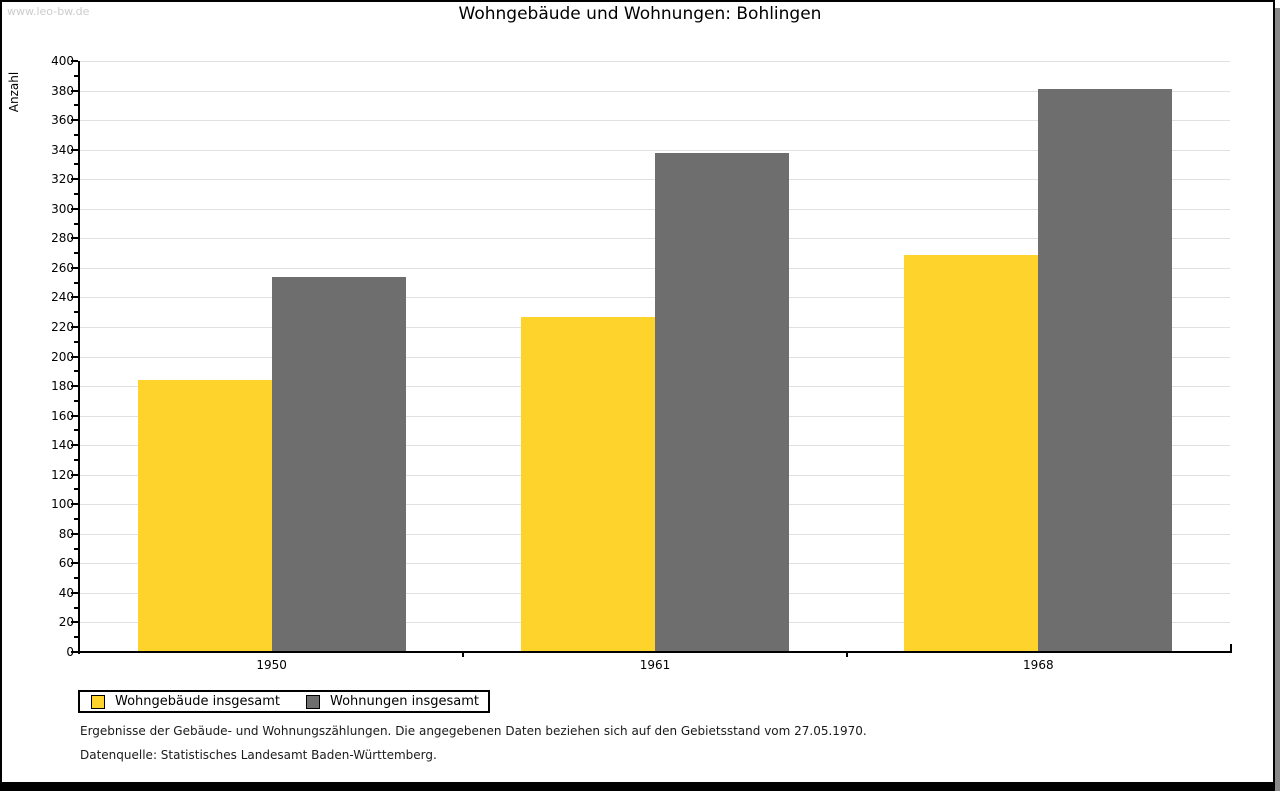 The width and height of the screenshot is (1280, 791). Describe the element at coordinates (1277, 399) in the screenshot. I see `window-shadow` at that location.